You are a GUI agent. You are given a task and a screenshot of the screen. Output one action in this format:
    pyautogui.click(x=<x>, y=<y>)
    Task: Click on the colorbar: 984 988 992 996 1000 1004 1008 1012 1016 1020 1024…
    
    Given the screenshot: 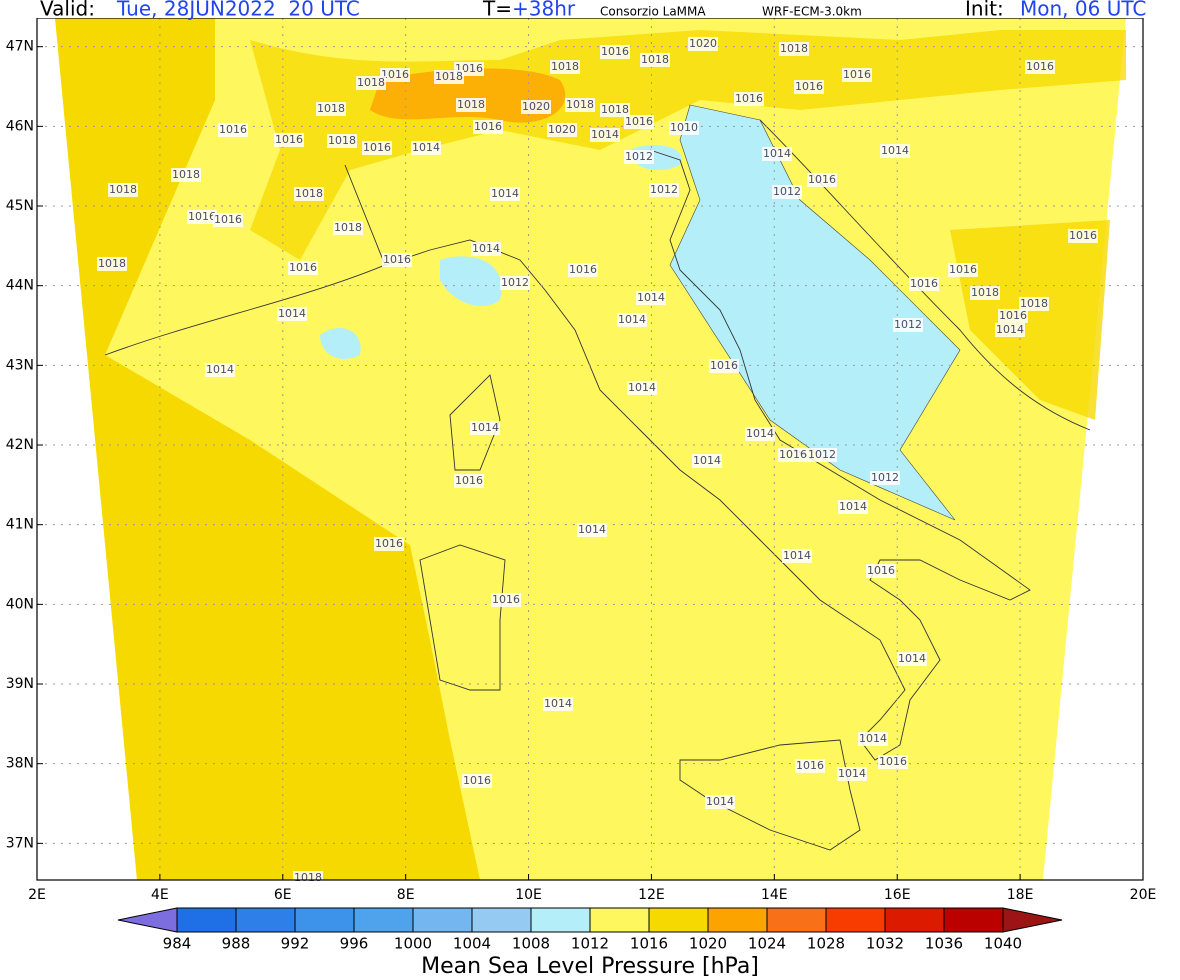 What is the action you would take?
    pyautogui.click(x=590, y=930)
    